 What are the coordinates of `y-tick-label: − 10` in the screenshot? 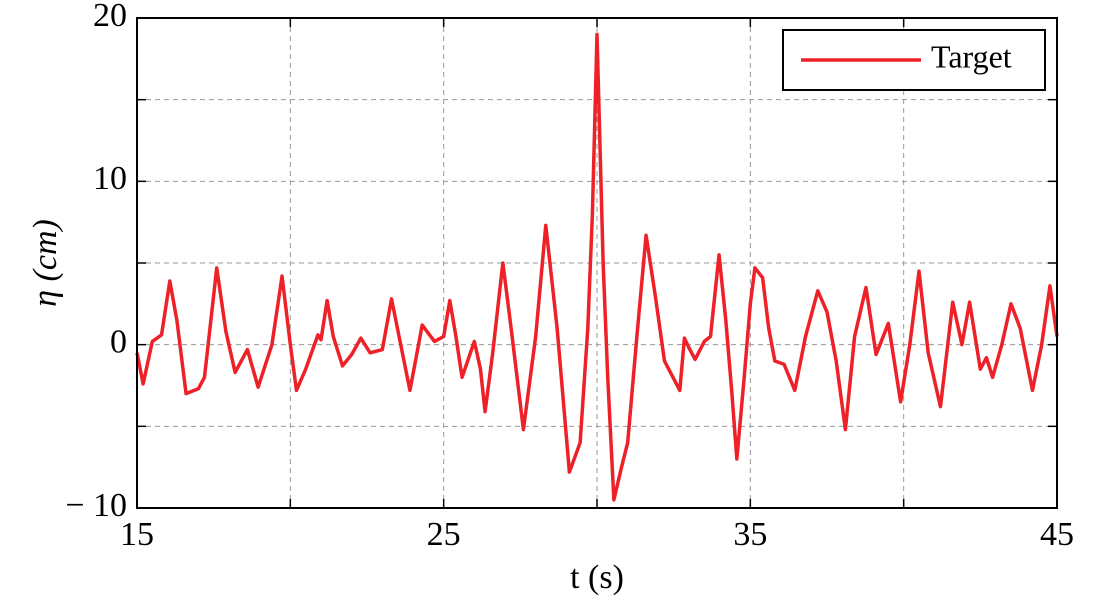 It's located at (96, 505).